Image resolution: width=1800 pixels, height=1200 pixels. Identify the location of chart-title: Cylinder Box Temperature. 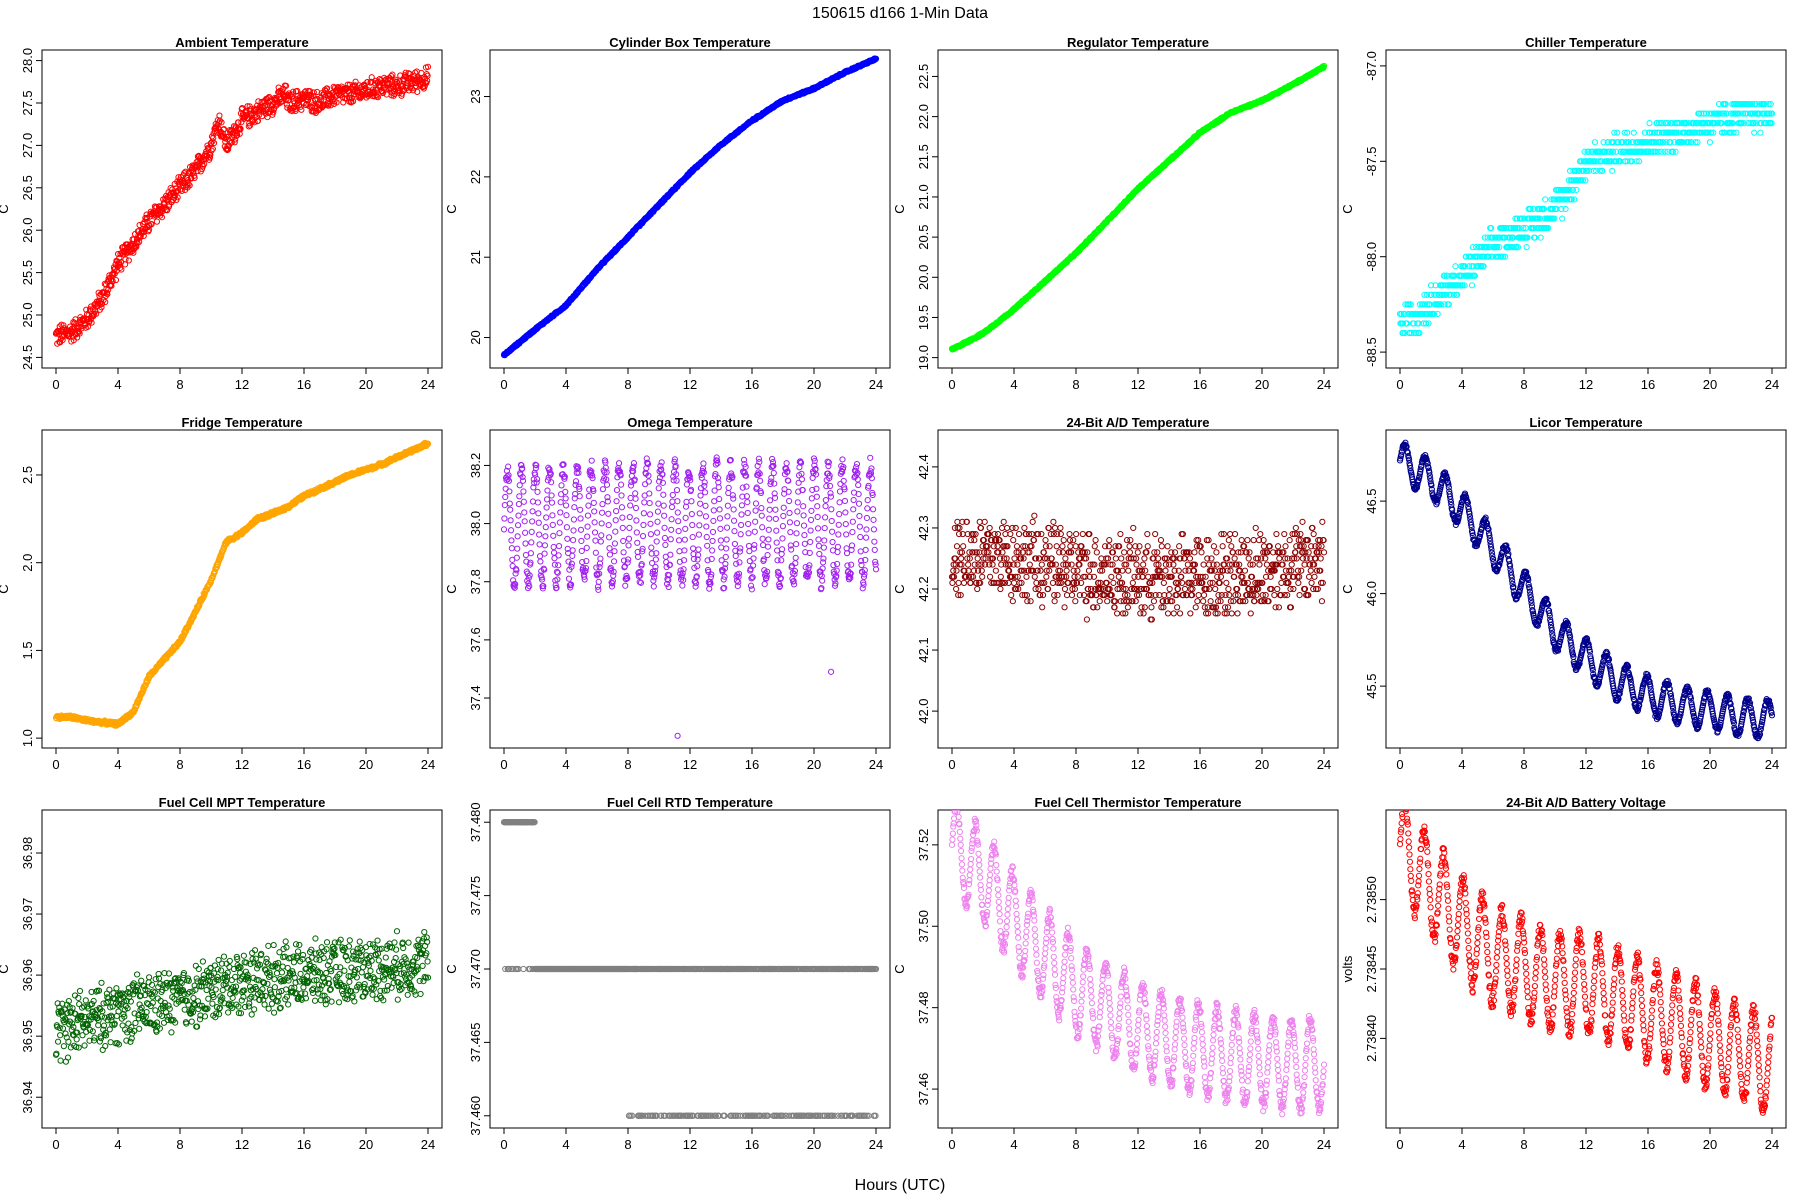
(690, 42).